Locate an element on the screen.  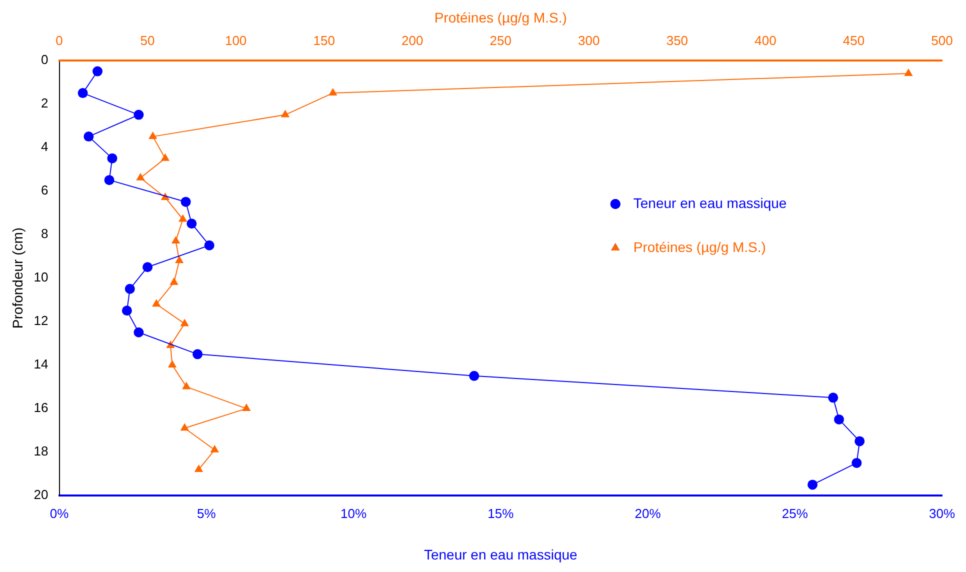
y-tick-label: 4 is located at coordinates (44, 146).